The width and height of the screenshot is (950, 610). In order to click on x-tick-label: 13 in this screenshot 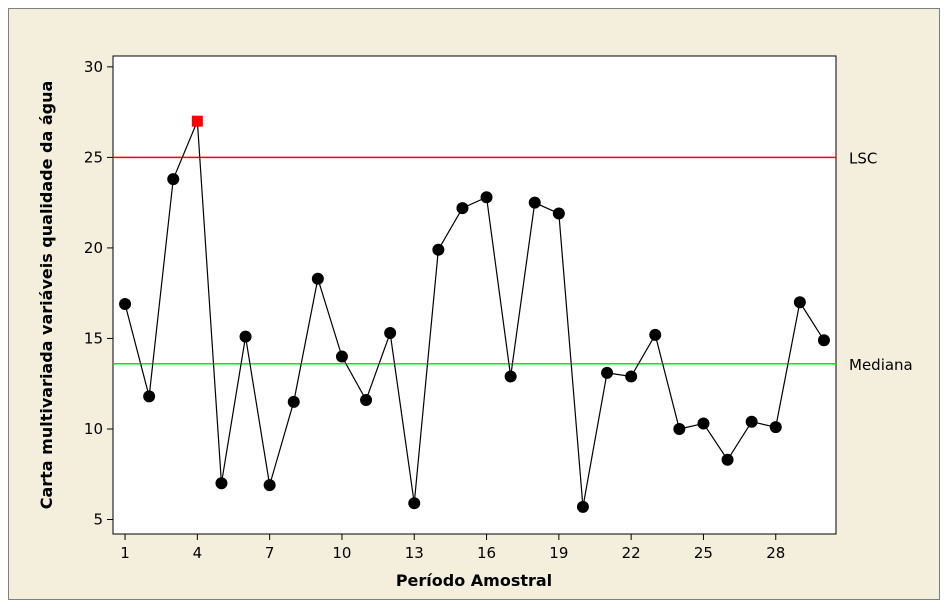, I will do `click(414, 553)`.